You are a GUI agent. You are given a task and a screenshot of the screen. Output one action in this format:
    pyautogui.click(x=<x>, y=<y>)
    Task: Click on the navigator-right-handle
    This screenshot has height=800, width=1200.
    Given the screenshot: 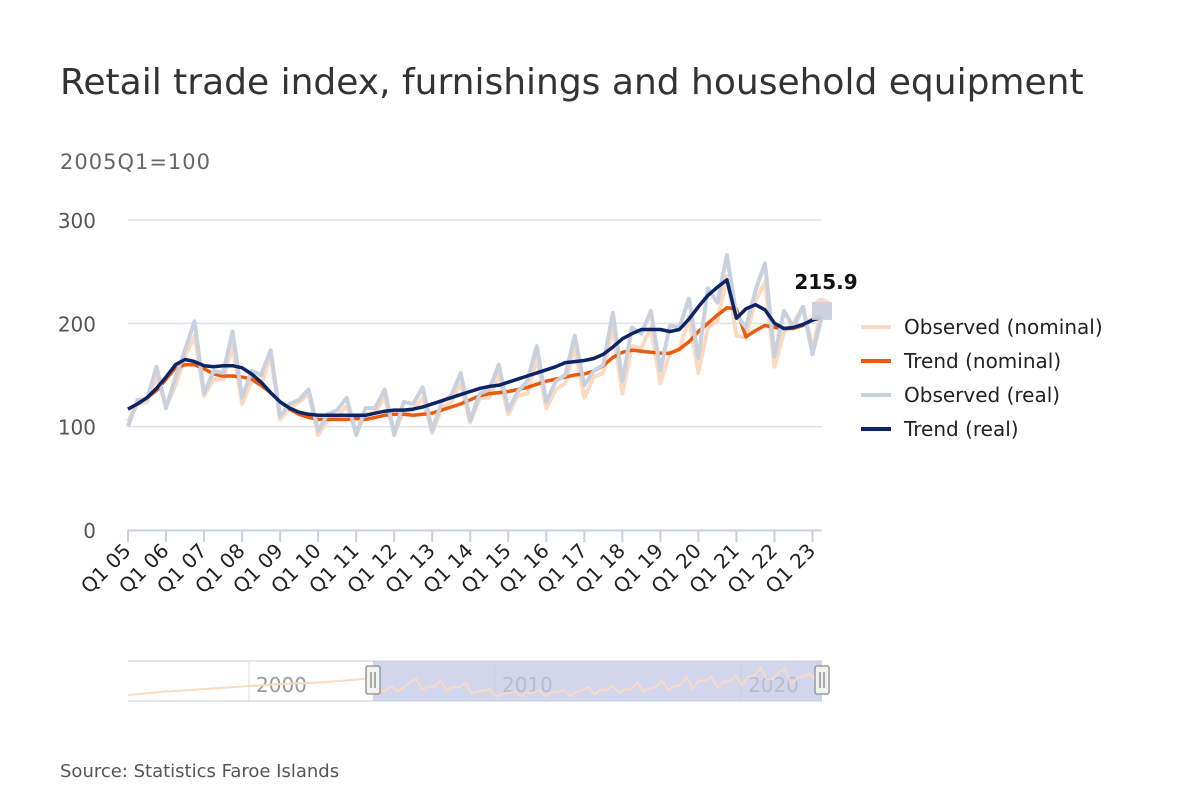 What is the action you would take?
    pyautogui.click(x=822, y=680)
    